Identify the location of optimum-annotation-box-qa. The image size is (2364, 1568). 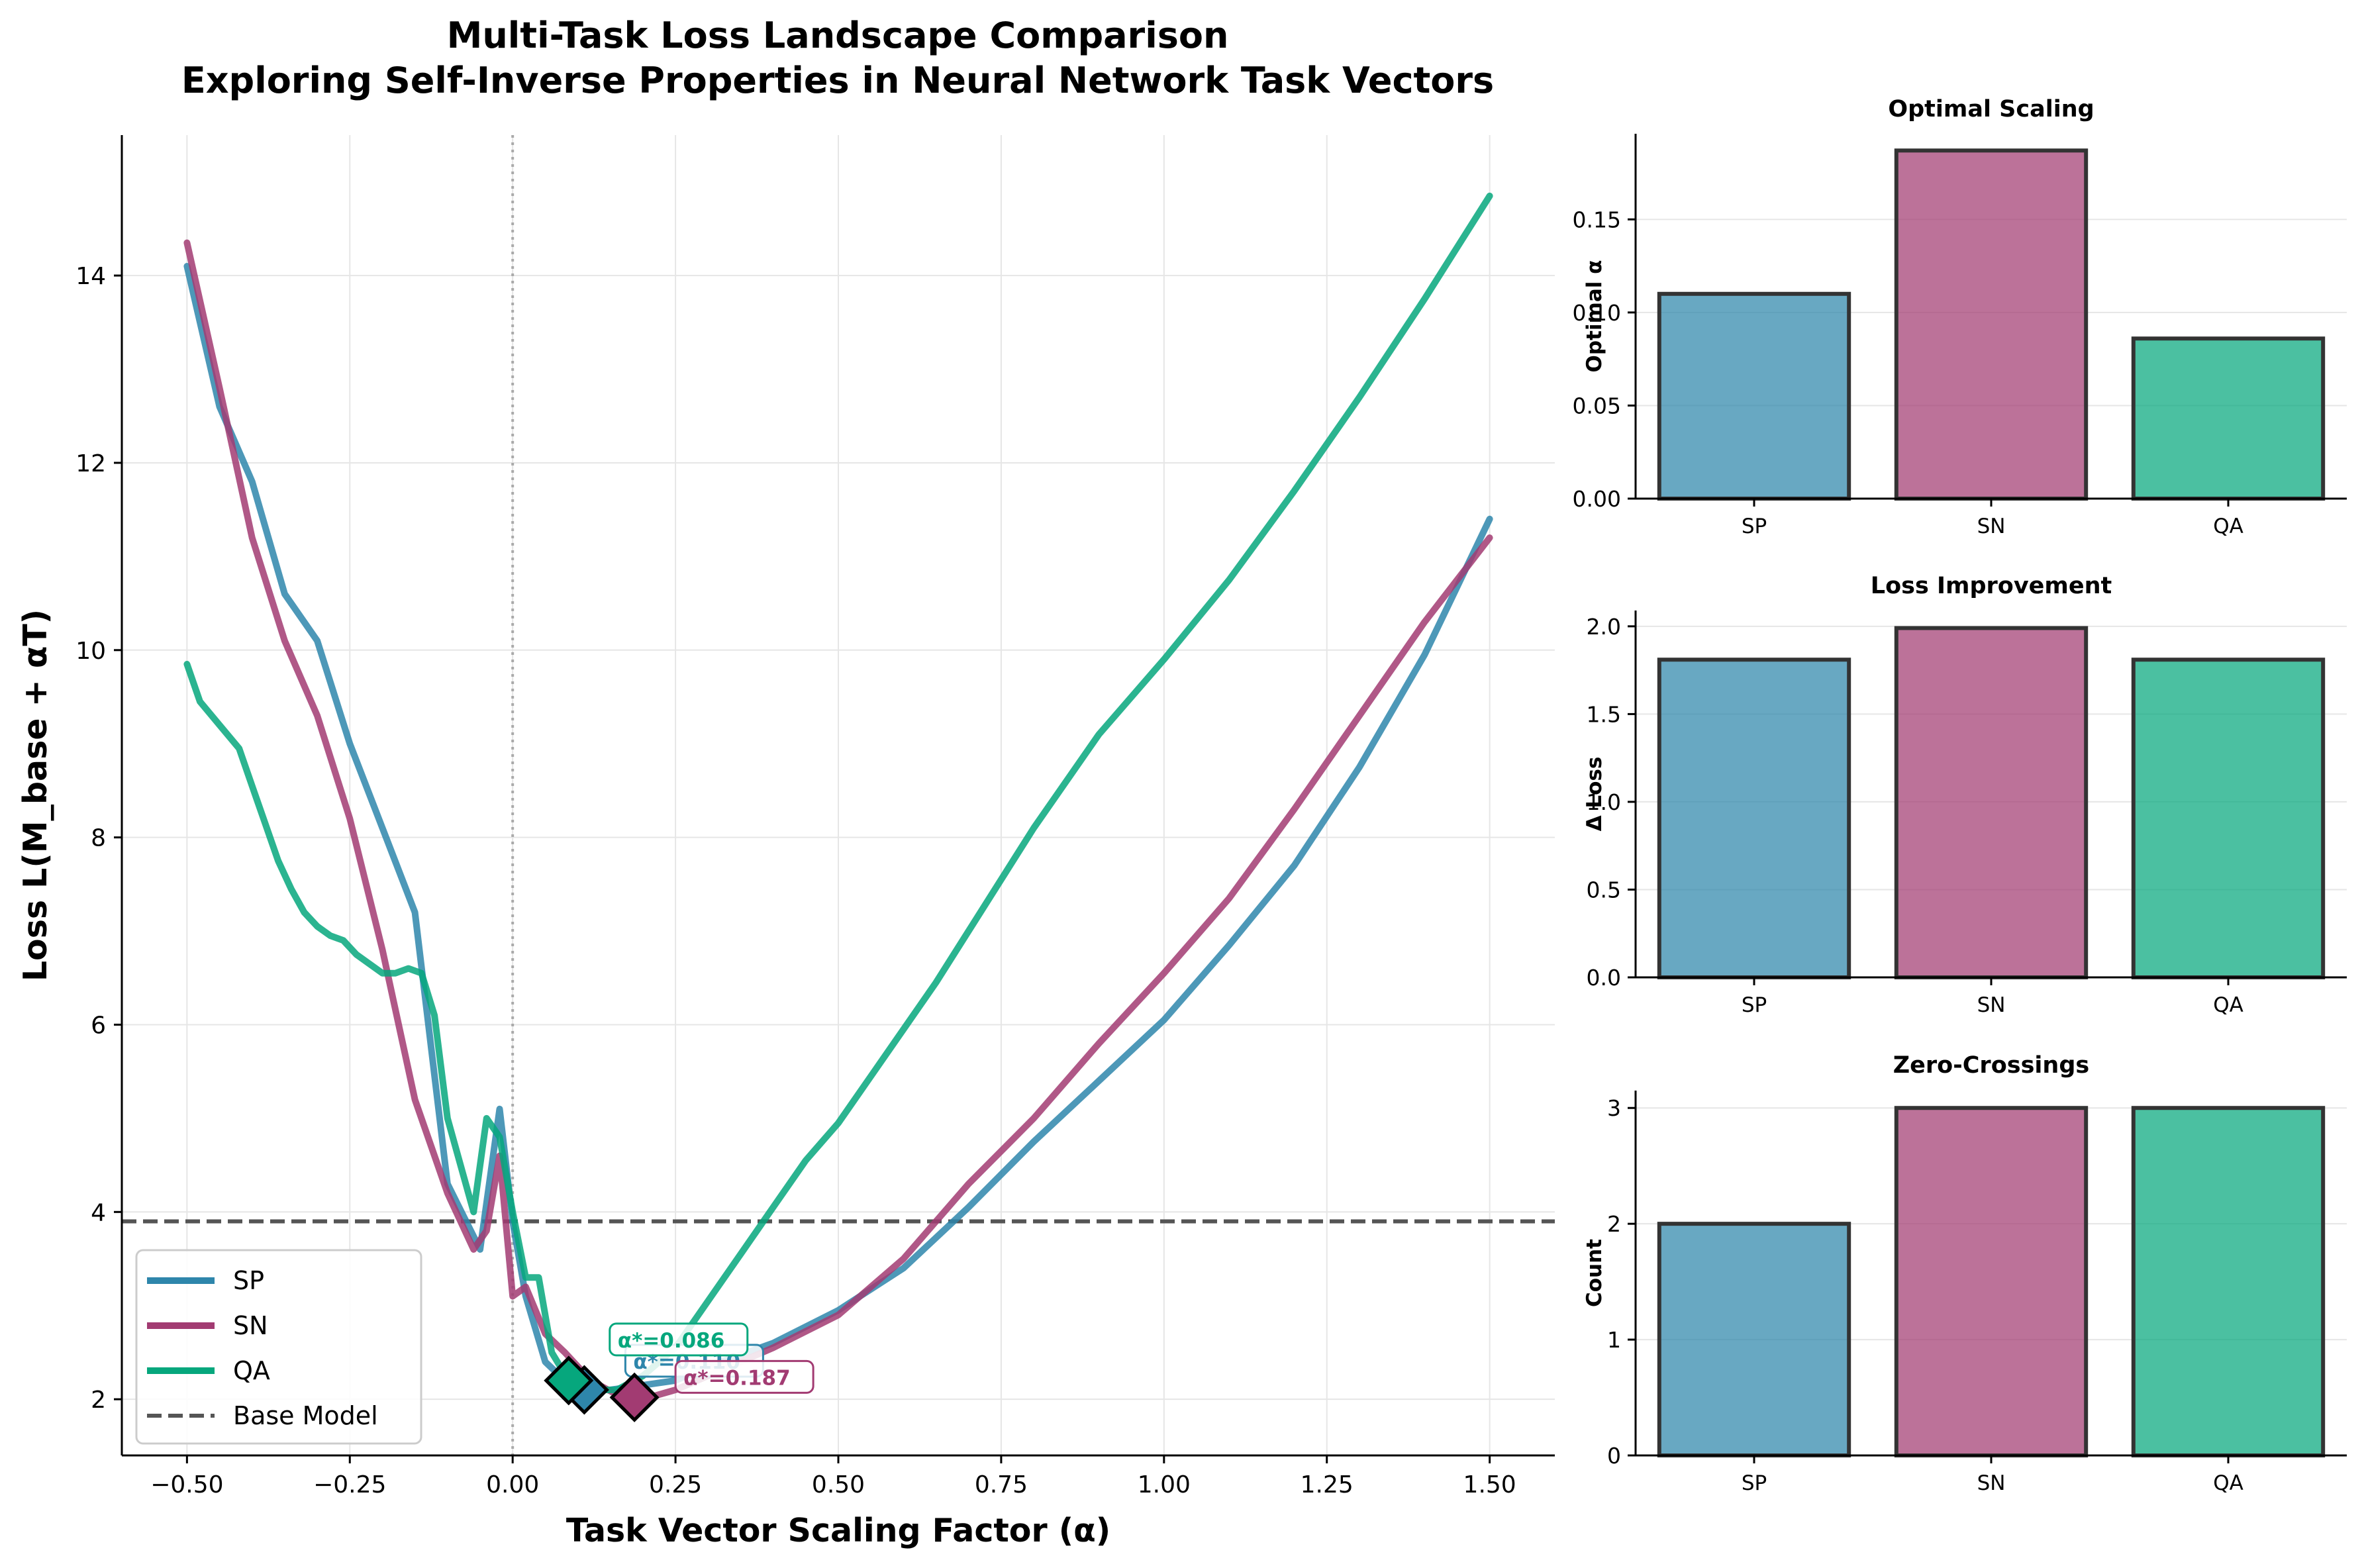
(679, 1339).